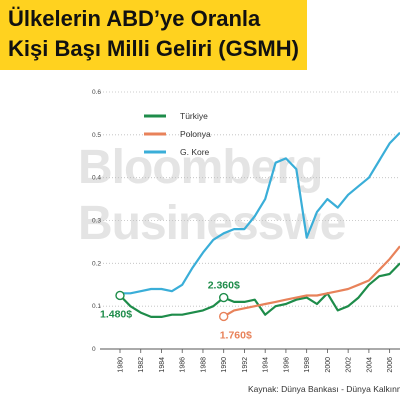 Image resolution: width=400 pixels, height=400 pixels. Describe the element at coordinates (96, 135) in the screenshot. I see `y-tick-label-0.5: 0.5` at that location.